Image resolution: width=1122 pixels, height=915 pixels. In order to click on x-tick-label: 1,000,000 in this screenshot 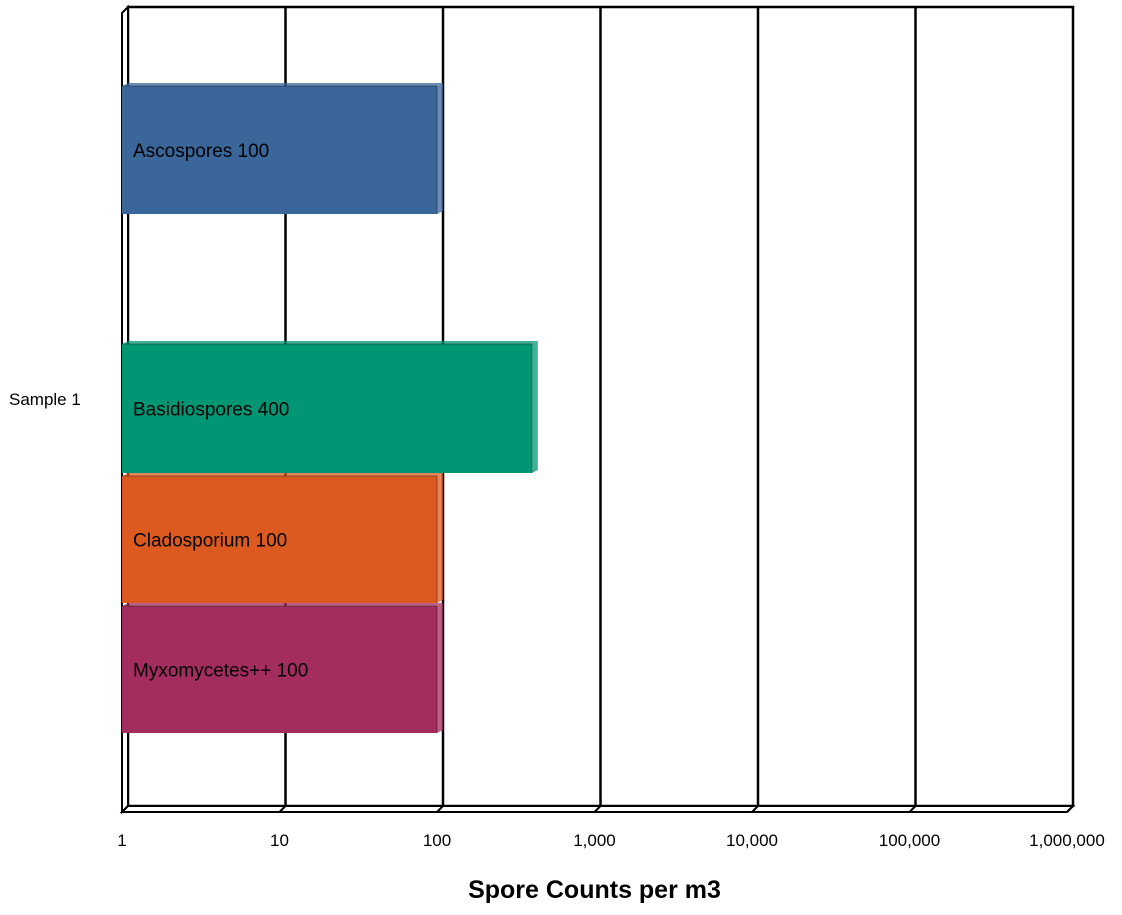, I will do `click(1067, 840)`.